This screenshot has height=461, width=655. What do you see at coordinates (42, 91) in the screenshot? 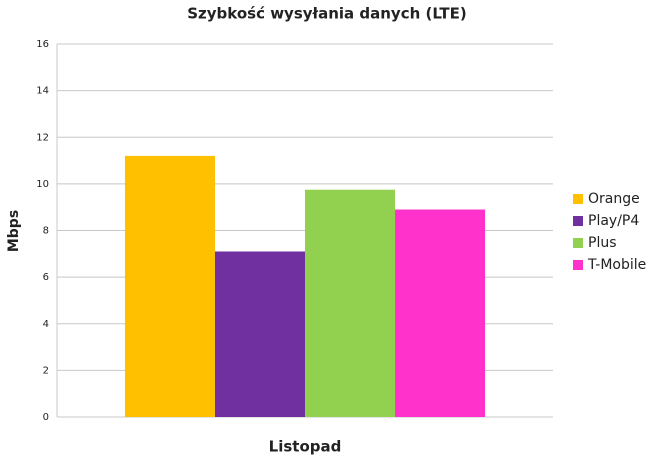
I see `y-tick-label: 14` at bounding box center [42, 91].